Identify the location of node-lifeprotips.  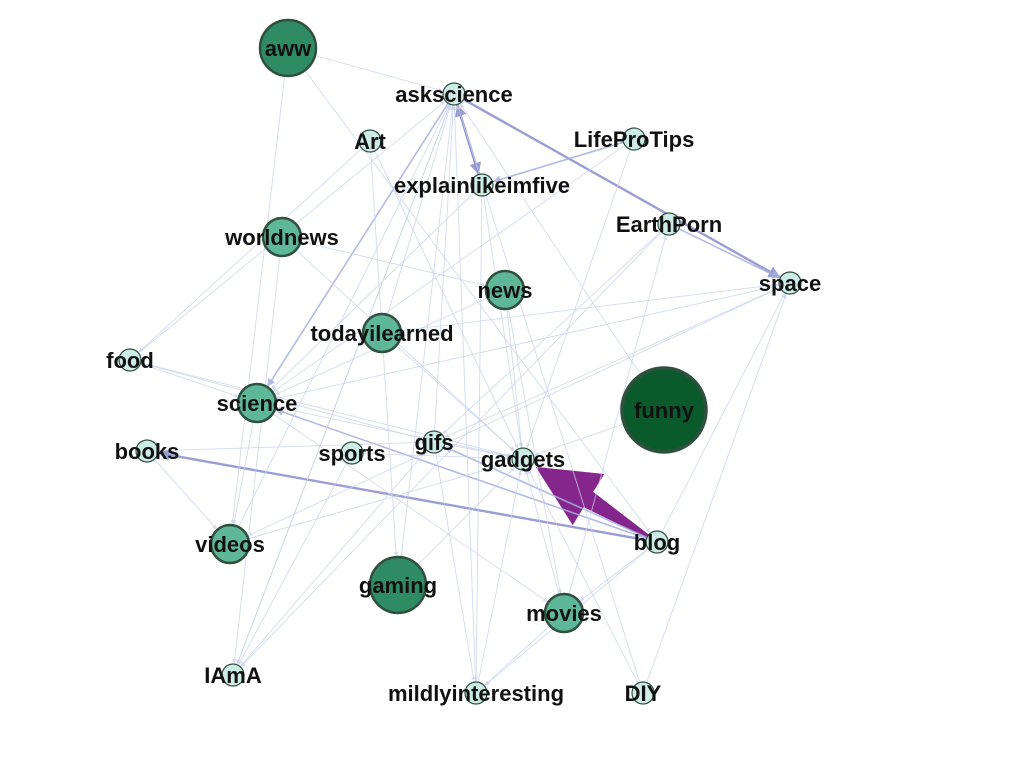
(634, 139).